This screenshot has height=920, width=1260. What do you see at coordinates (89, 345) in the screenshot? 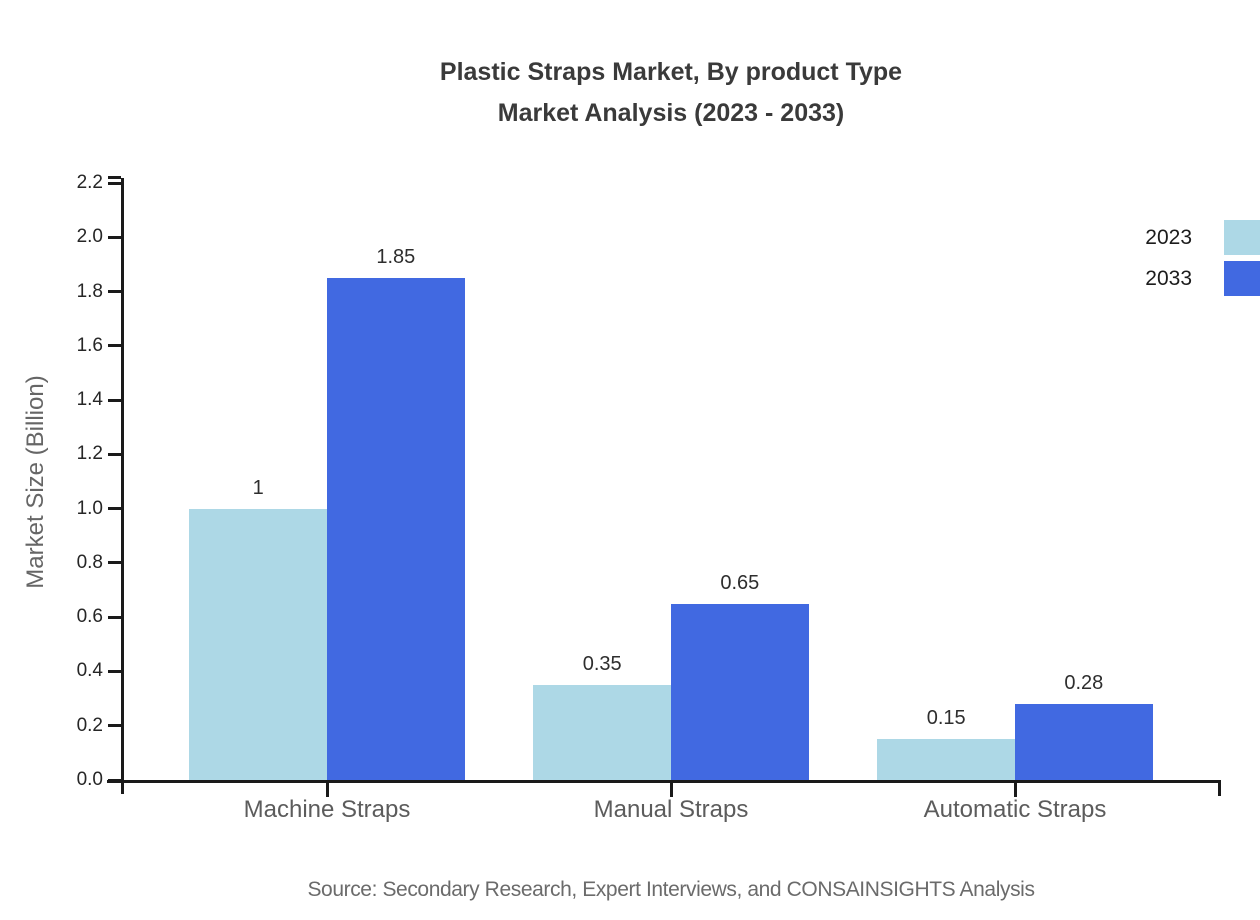
I see `y-tick-label: 1.6` at bounding box center [89, 345].